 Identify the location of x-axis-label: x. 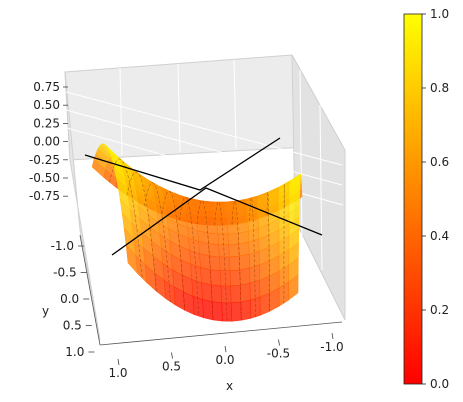
(229, 386).